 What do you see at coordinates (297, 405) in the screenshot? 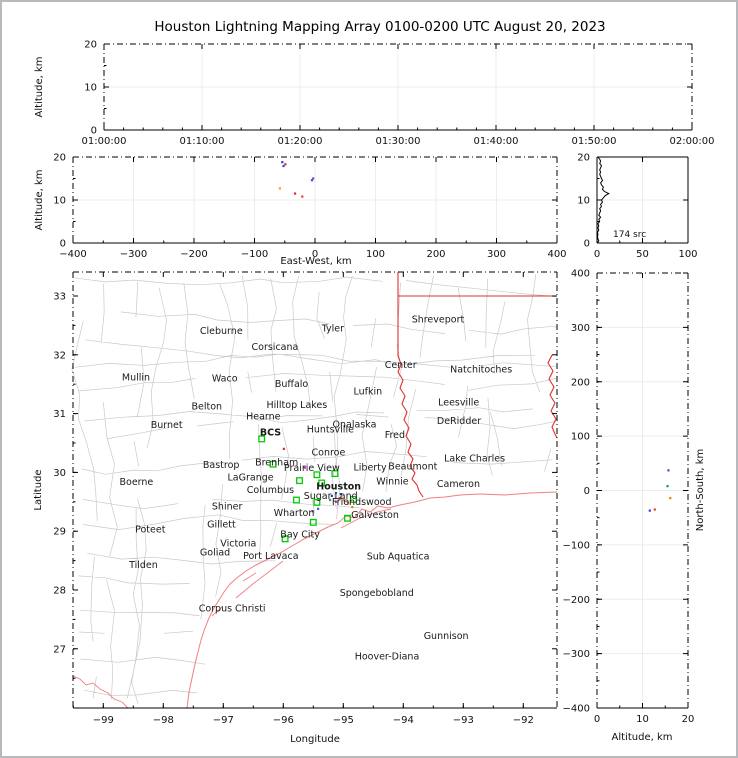
I see `city-label: Hilltop Lakes` at bounding box center [297, 405].